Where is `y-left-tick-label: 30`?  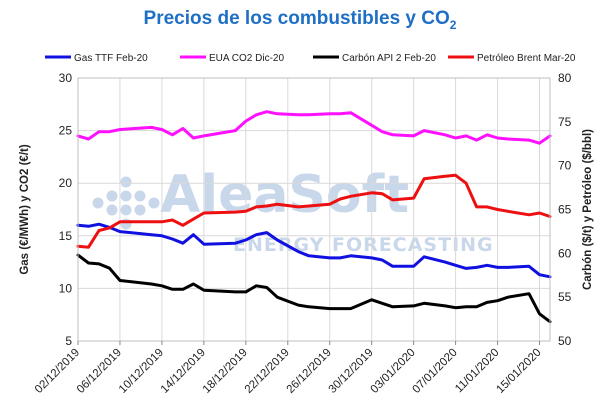 y-left-tick-label: 30 is located at coordinates (66, 78).